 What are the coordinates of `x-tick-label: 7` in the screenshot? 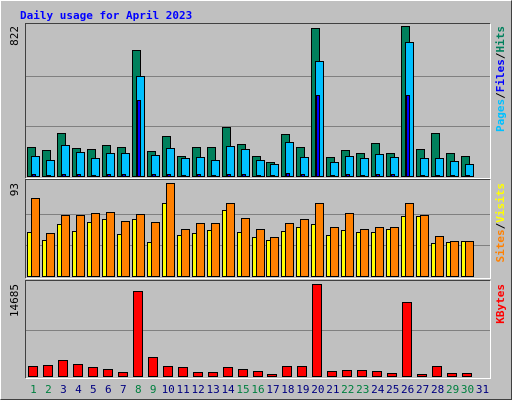 It's located at (123, 389).